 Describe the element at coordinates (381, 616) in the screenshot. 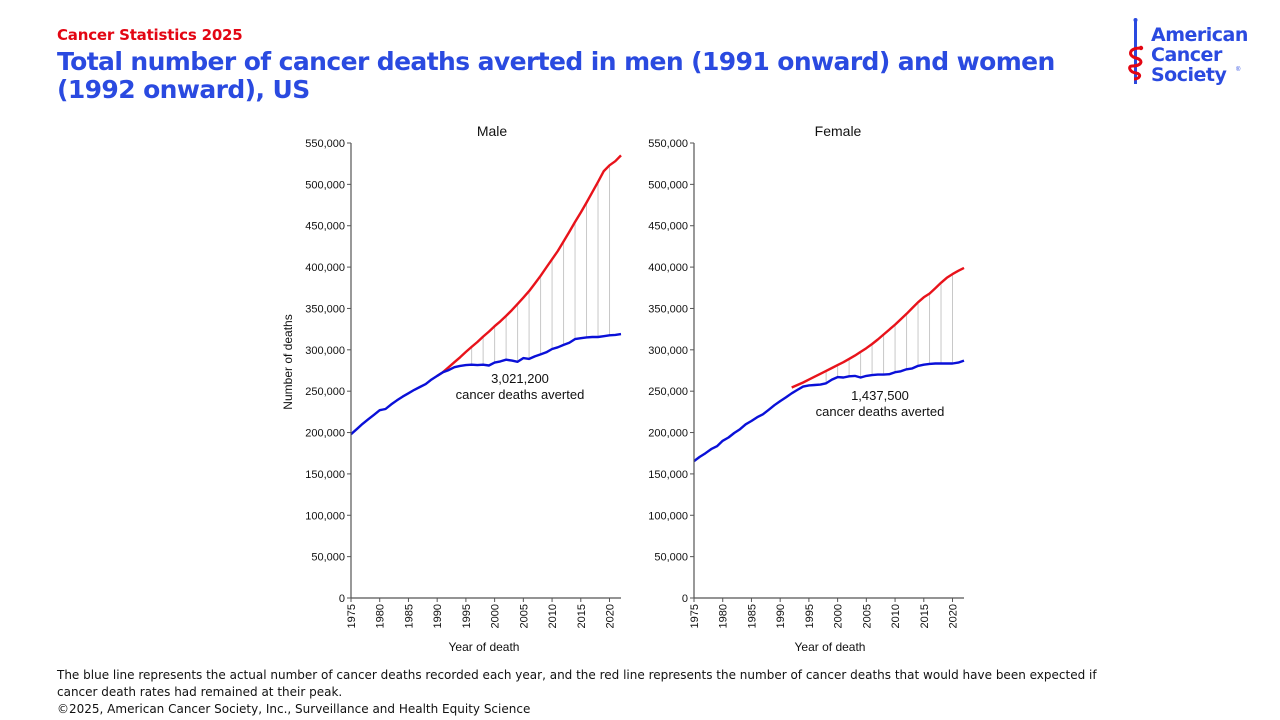

I see `male-x-tick-label: 1980` at that location.